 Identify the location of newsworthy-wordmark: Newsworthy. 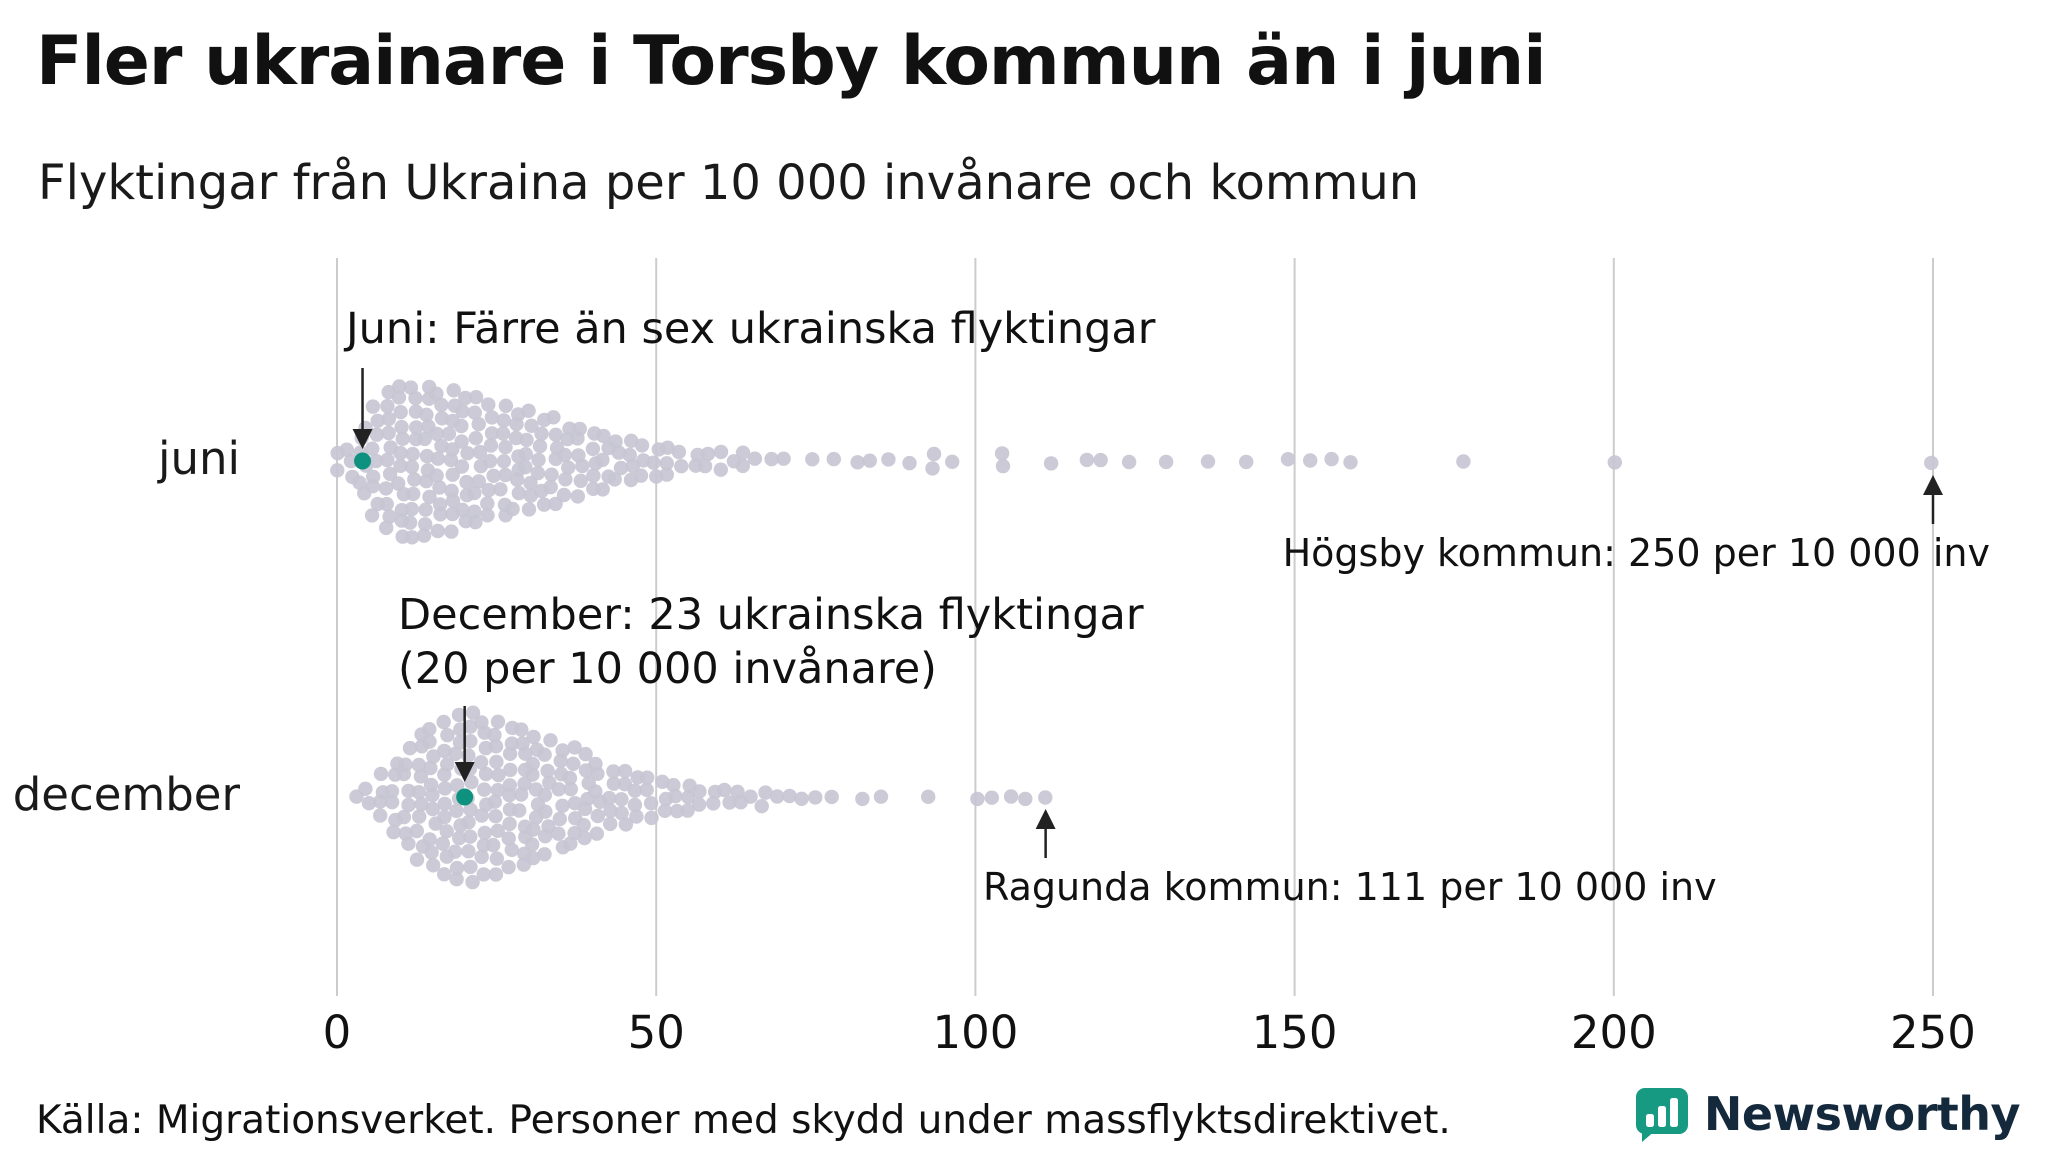
(1862, 1114).